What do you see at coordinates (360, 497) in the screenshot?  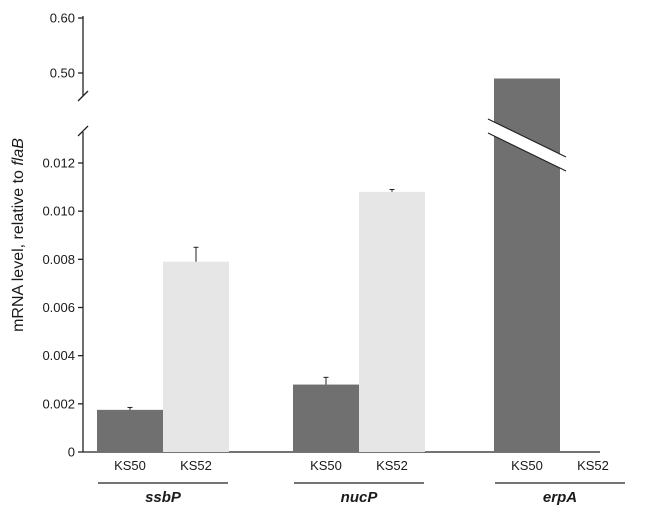 I see `group-label-nucP: nucP` at bounding box center [360, 497].